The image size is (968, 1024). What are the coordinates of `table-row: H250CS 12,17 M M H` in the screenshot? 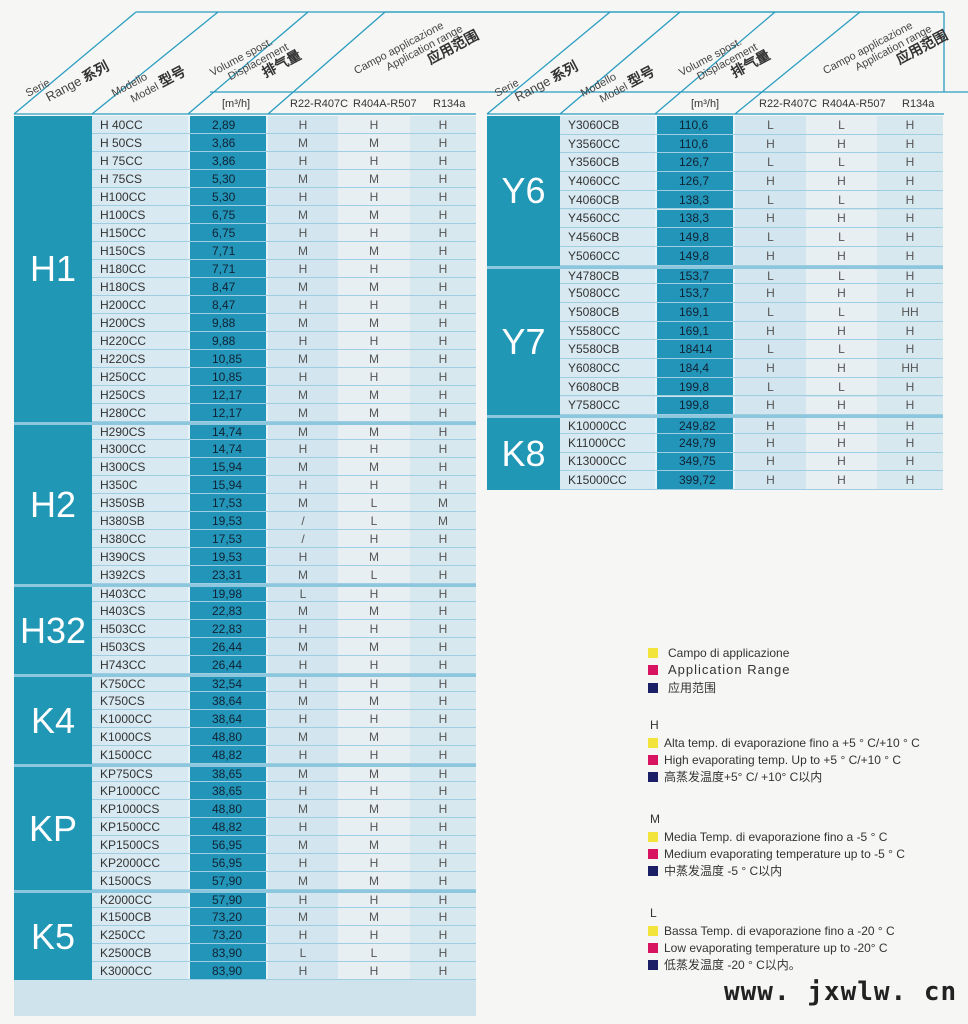 It's located at (284, 395).